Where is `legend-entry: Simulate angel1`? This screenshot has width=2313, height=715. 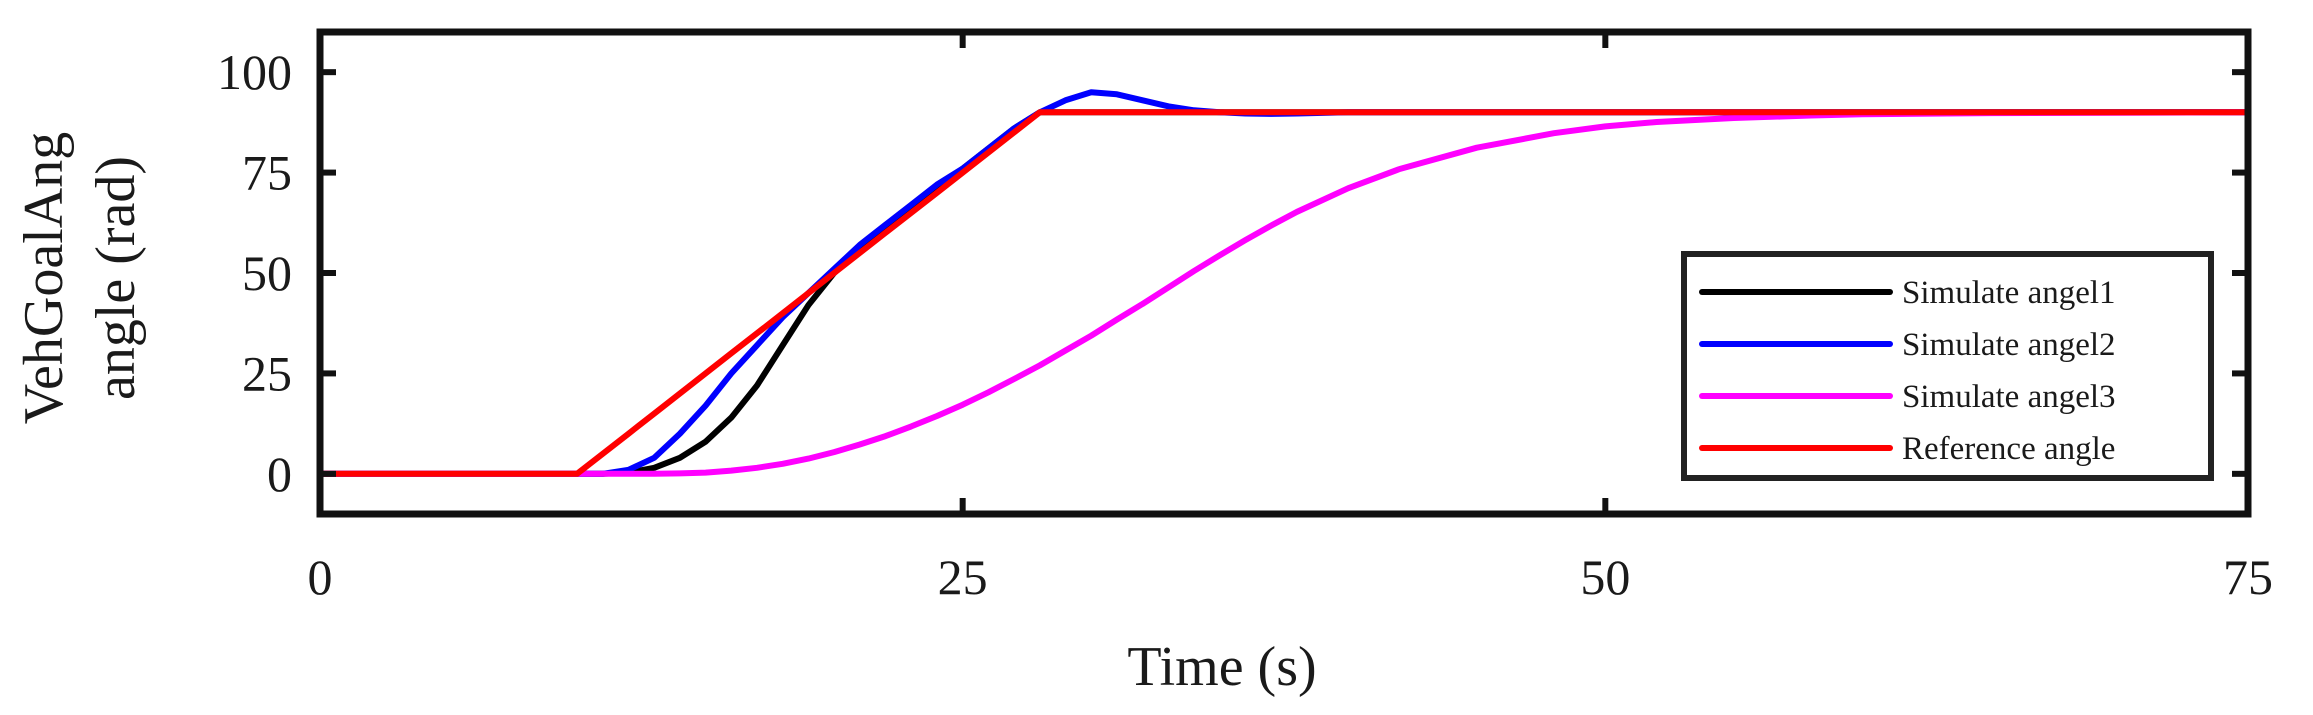 legend-entry: Simulate angel1 is located at coordinates (1907, 293).